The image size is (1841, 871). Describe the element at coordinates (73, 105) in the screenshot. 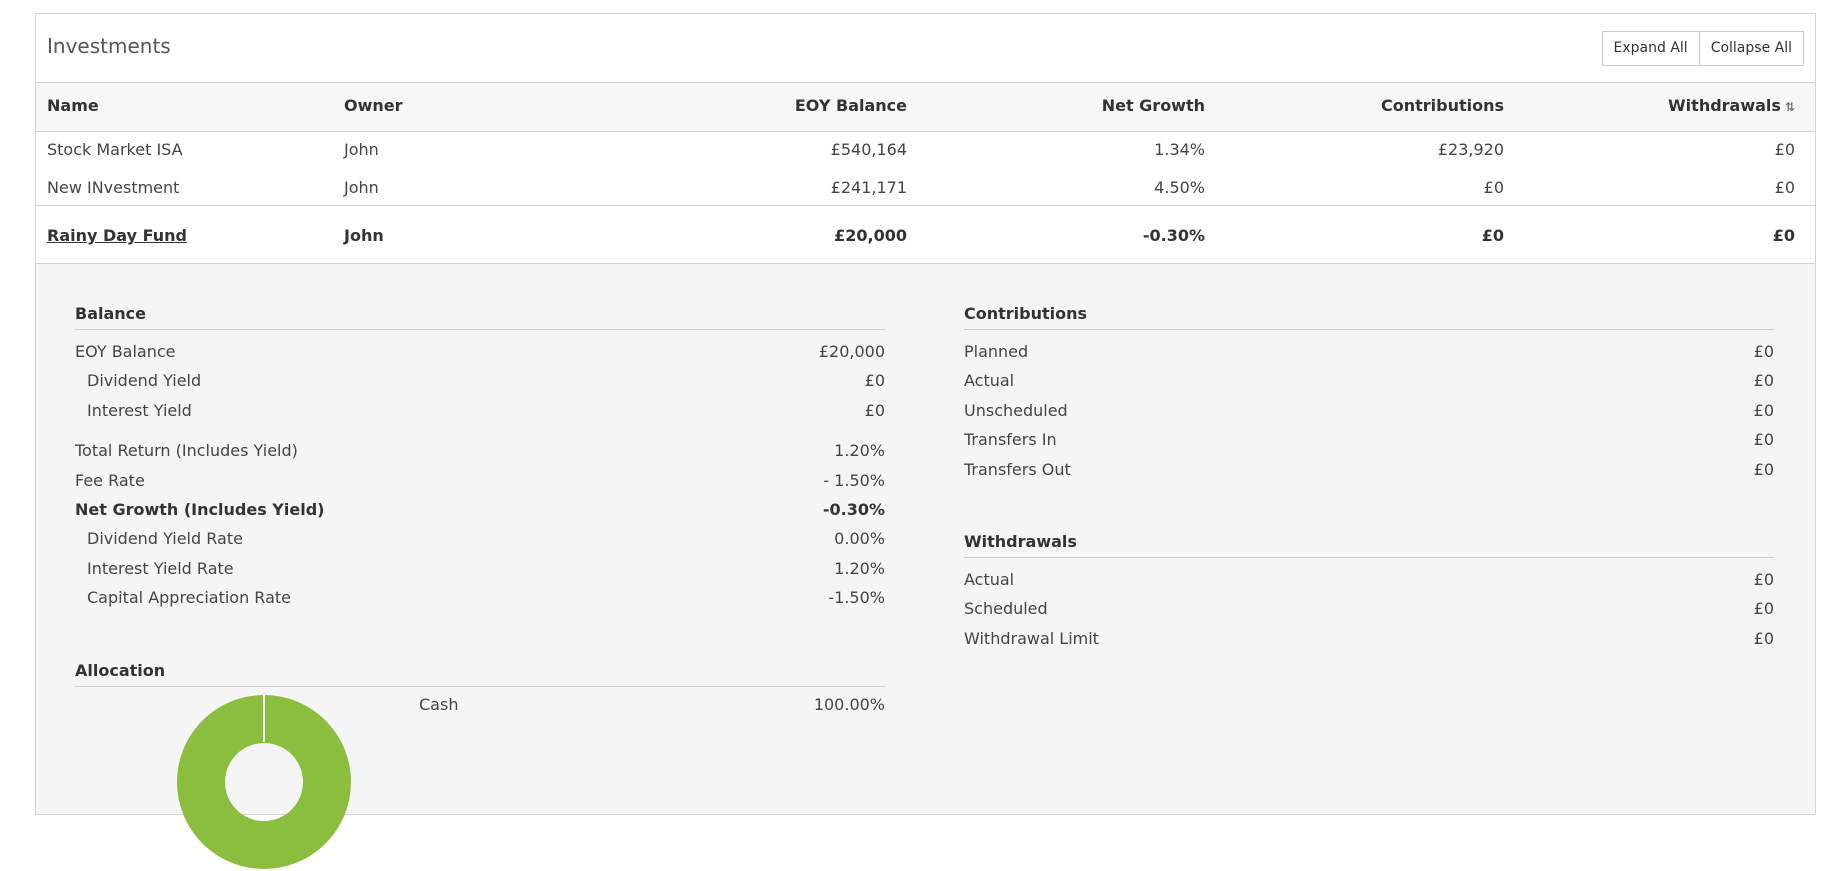

I see `header-name: Name` at that location.